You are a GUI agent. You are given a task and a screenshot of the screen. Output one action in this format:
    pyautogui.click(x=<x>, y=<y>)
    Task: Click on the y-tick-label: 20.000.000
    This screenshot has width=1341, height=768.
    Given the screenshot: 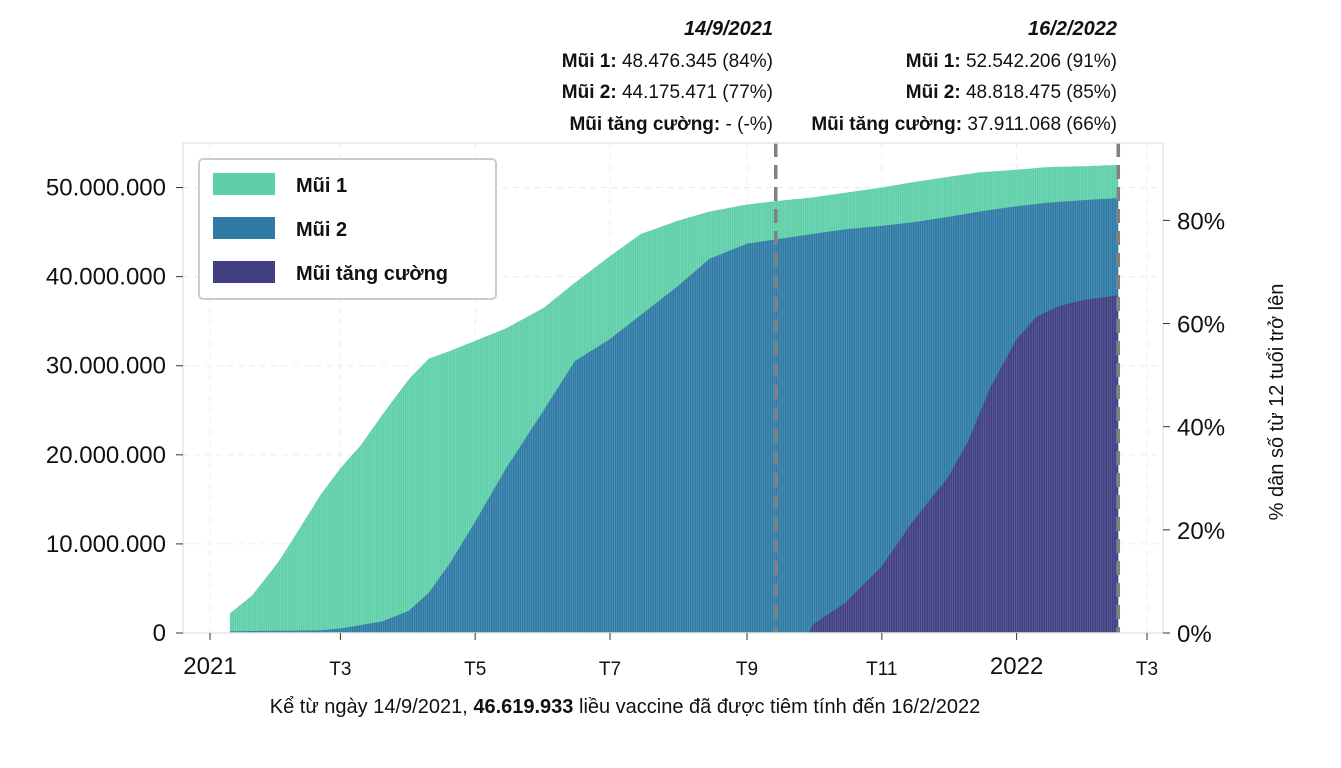 What is the action you would take?
    pyautogui.click(x=106, y=455)
    